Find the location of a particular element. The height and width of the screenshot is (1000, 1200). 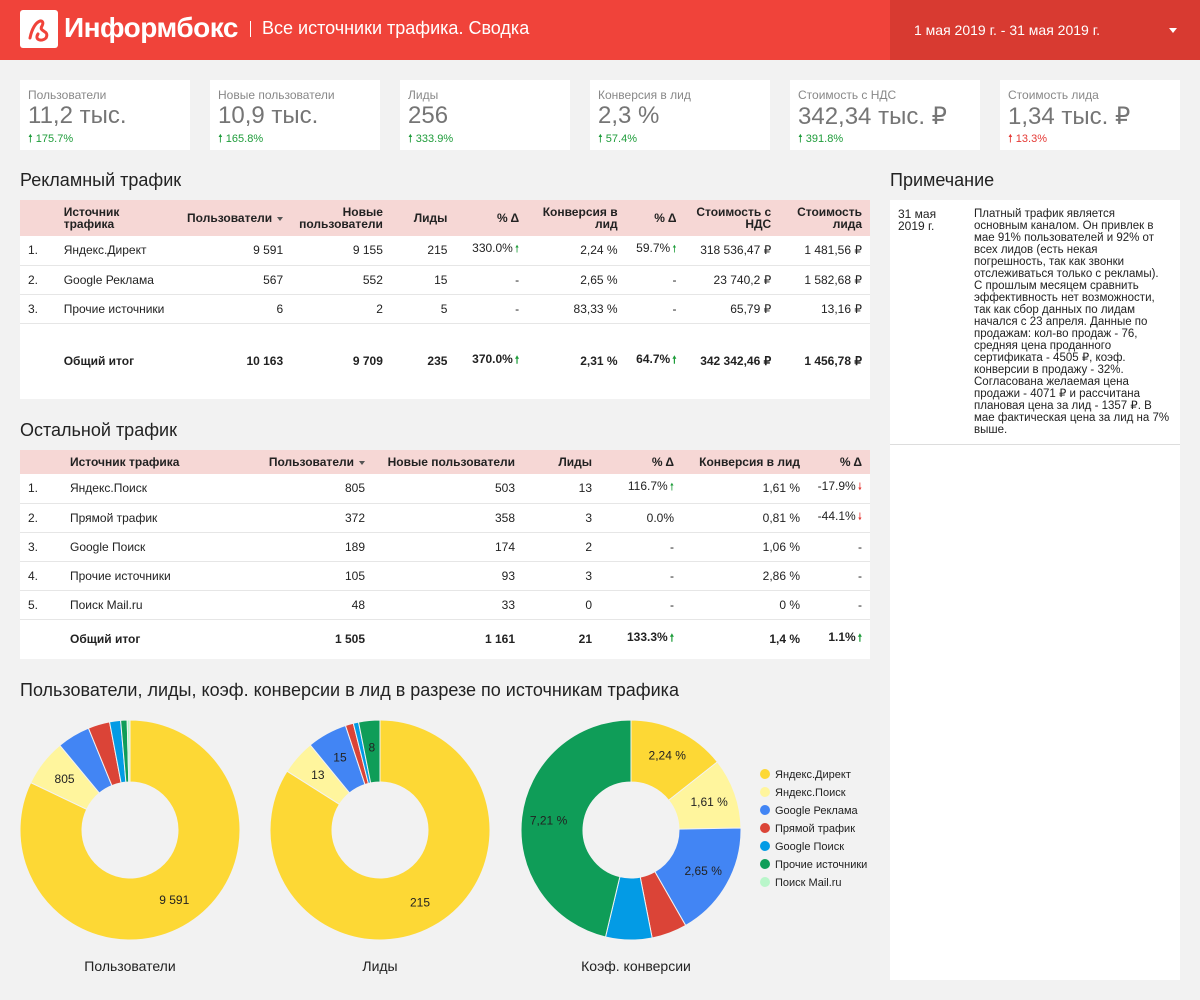

chevron-down-icon is located at coordinates (1173, 30).